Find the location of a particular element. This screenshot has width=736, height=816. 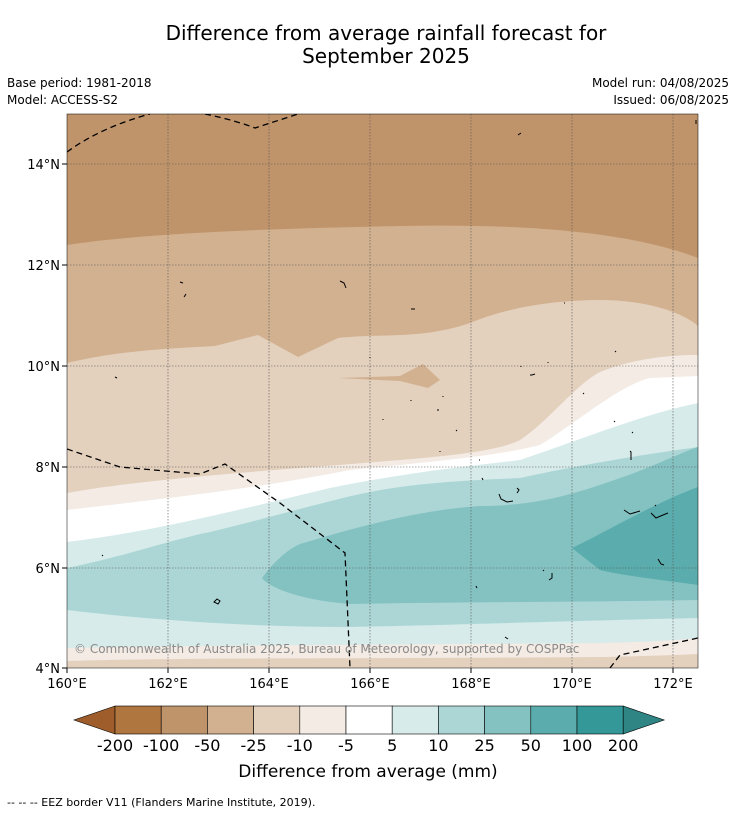

colorbar-extend-low is located at coordinates (94, 720).